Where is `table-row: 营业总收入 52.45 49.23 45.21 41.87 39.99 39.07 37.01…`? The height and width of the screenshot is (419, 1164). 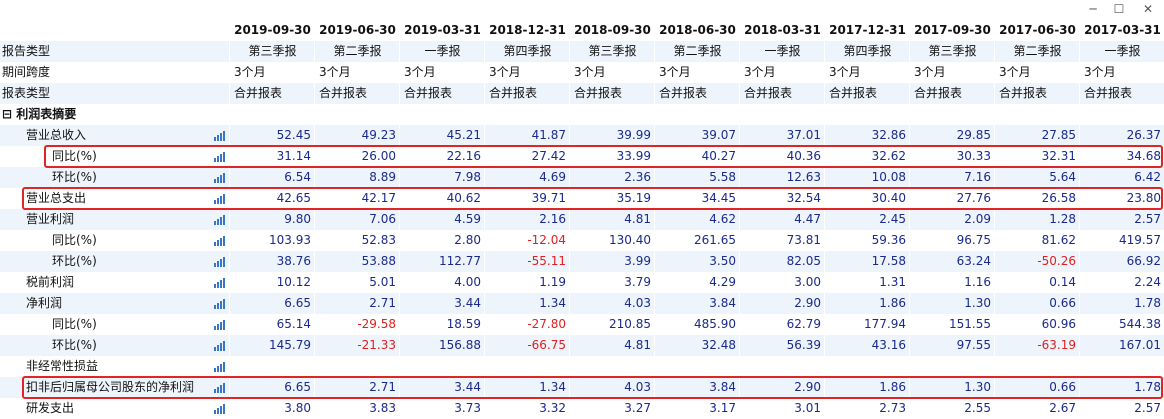 table-row: 营业总收入 52.45 49.23 45.21 41.87 39.99 39.07 37.01… is located at coordinates (582, 135).